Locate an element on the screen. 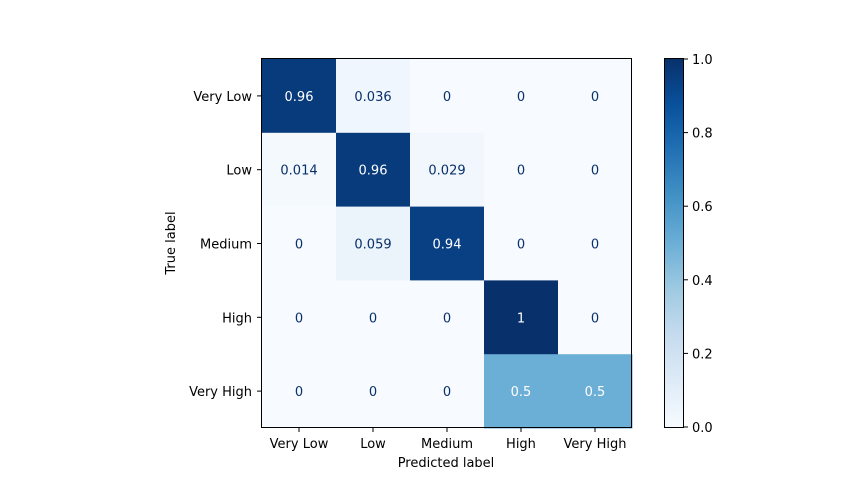 The height and width of the screenshot is (484, 847). x-tick-label: Very Low is located at coordinates (299, 444).